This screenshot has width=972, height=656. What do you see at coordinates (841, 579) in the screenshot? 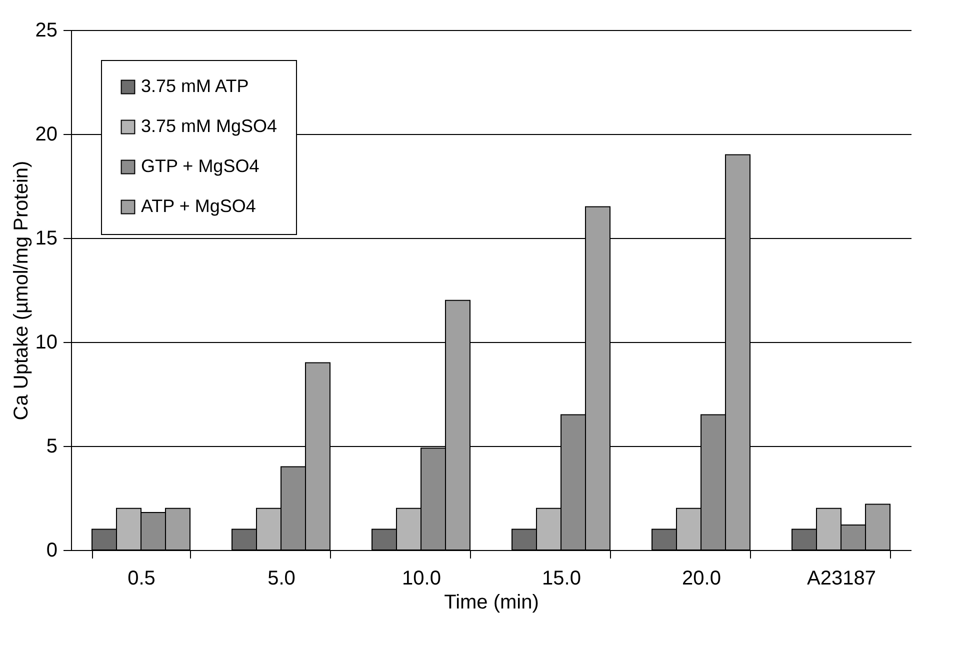
I see `x-tick-label: A23187` at bounding box center [841, 579].